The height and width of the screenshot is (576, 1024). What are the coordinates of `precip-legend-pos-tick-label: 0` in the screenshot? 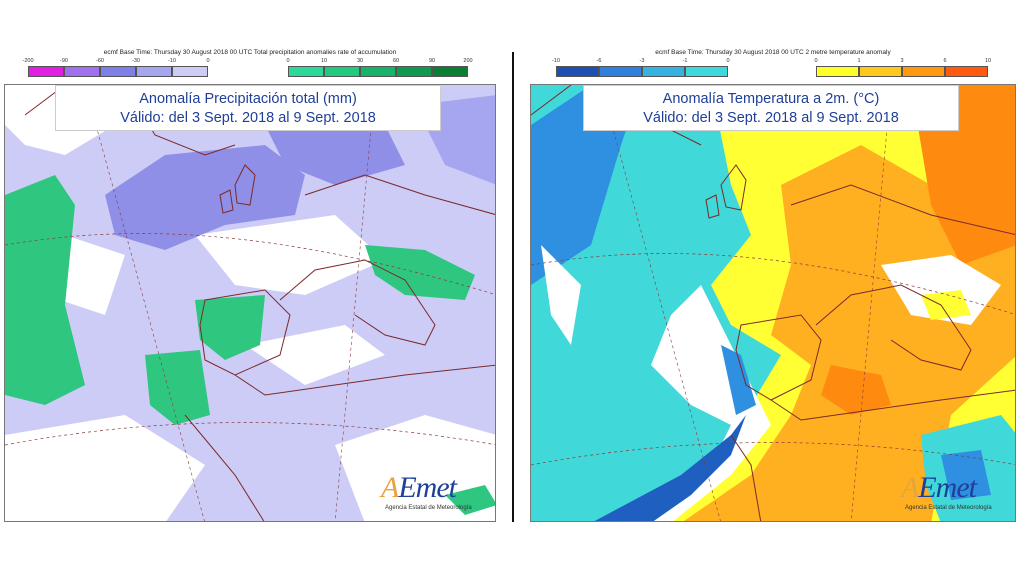 It's located at (288, 61).